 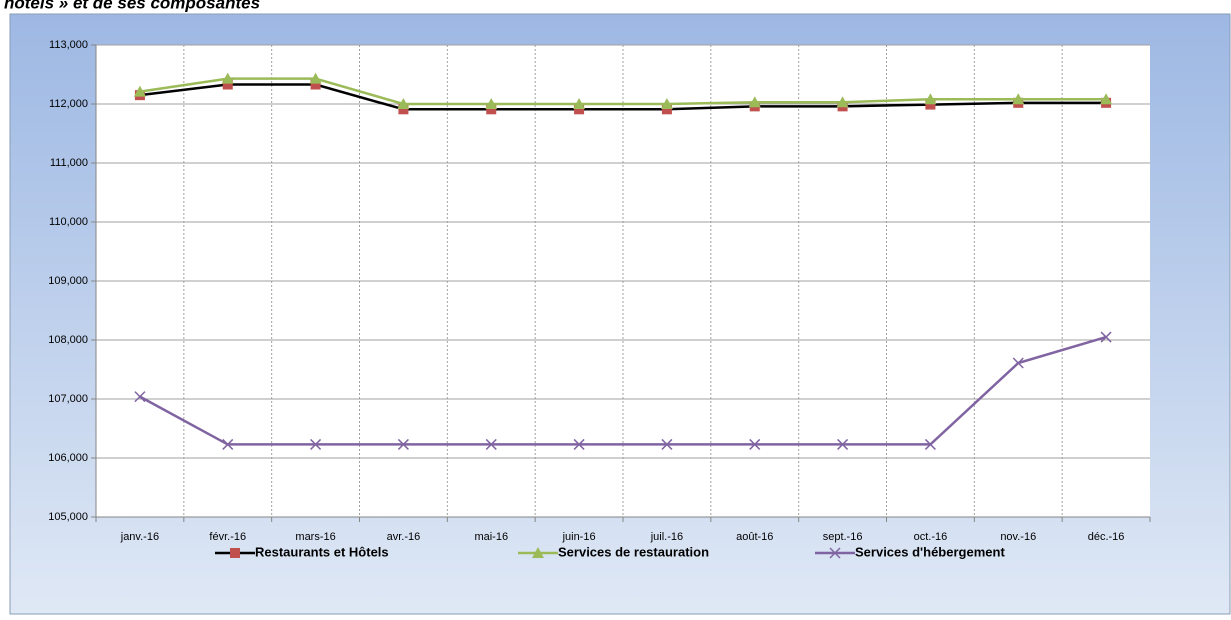 I want to click on x-tick-label: mai-16, so click(x=491, y=537).